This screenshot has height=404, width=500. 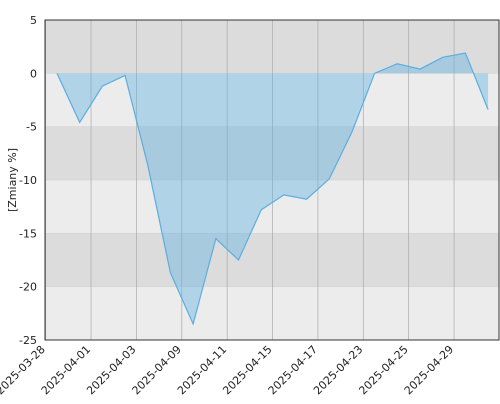 What do you see at coordinates (28, 340) in the screenshot?
I see `y-tick-label: -25` at bounding box center [28, 340].